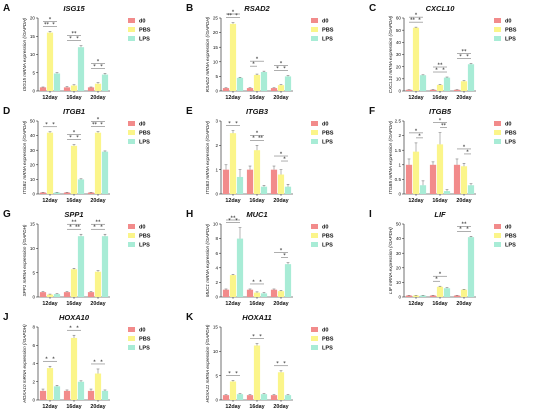 The width and height of the screenshot is (550, 412). I want to click on y-tick-label: 5, so click(33, 72).